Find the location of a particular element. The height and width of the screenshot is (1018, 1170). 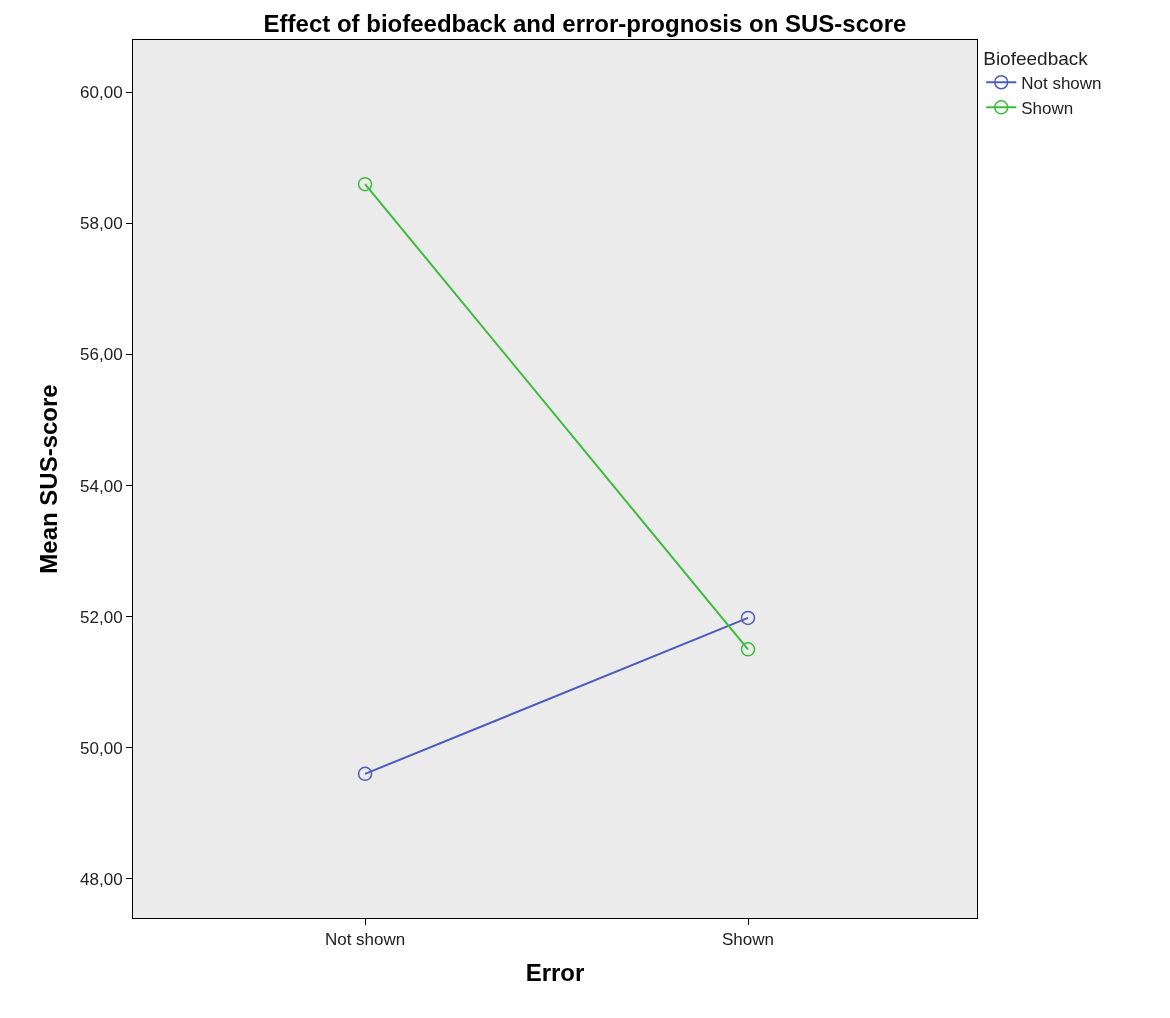

y-tick-label: 52,00 is located at coordinates (101, 617).